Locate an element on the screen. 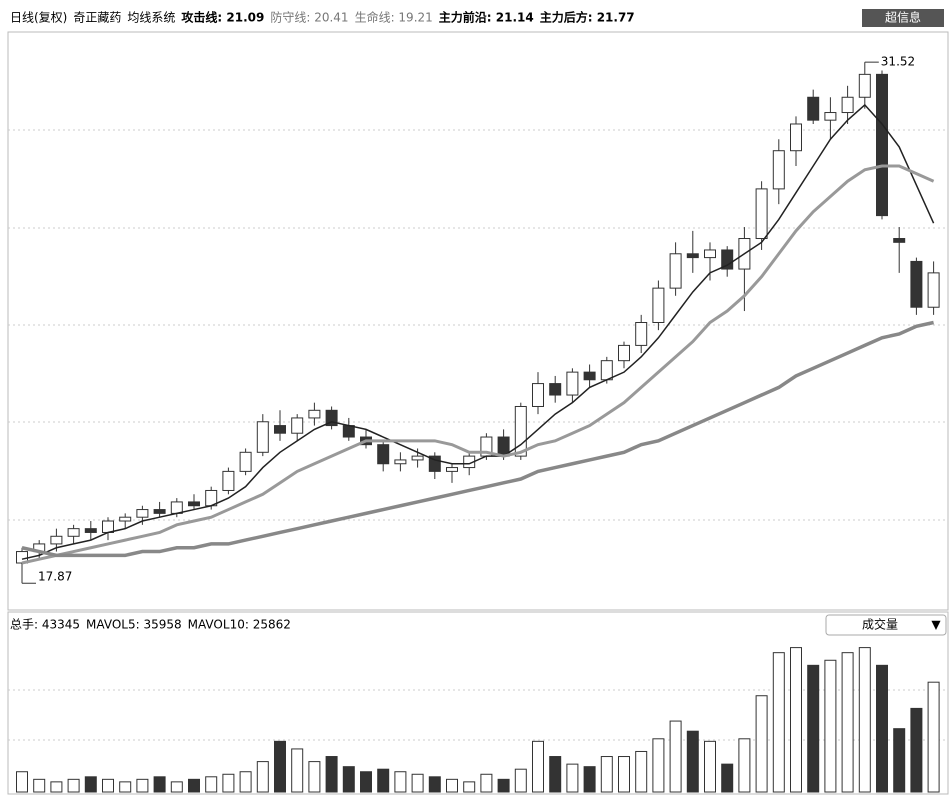 The width and height of the screenshot is (951, 800). info-button is located at coordinates (903, 18).